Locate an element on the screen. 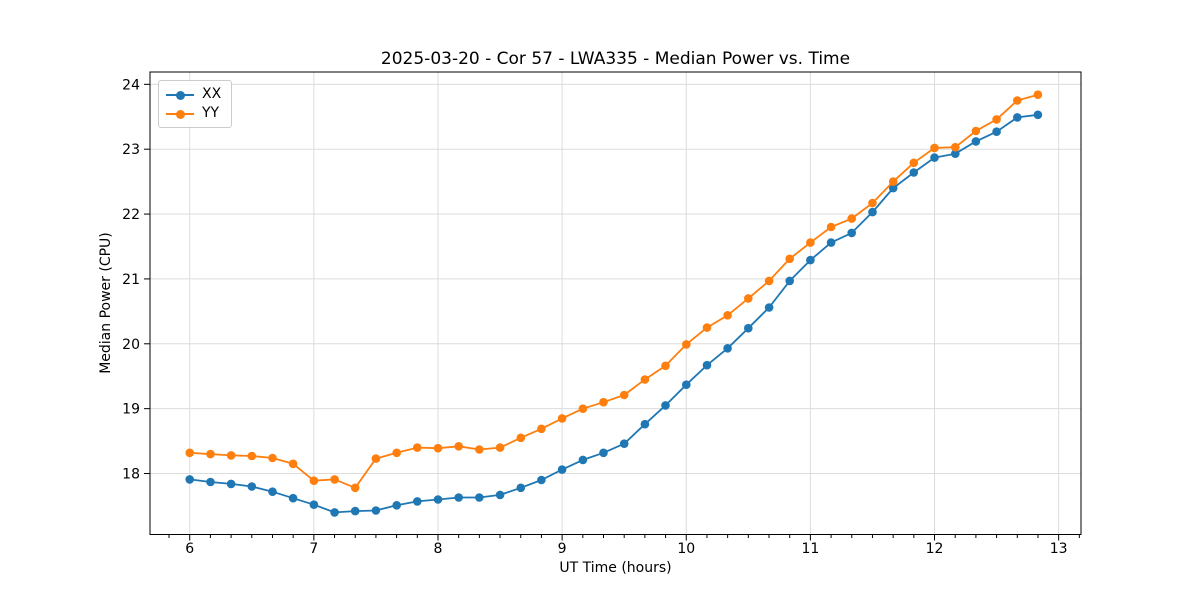 The image size is (1200, 600). legend-sample-yy is located at coordinates (180, 114).